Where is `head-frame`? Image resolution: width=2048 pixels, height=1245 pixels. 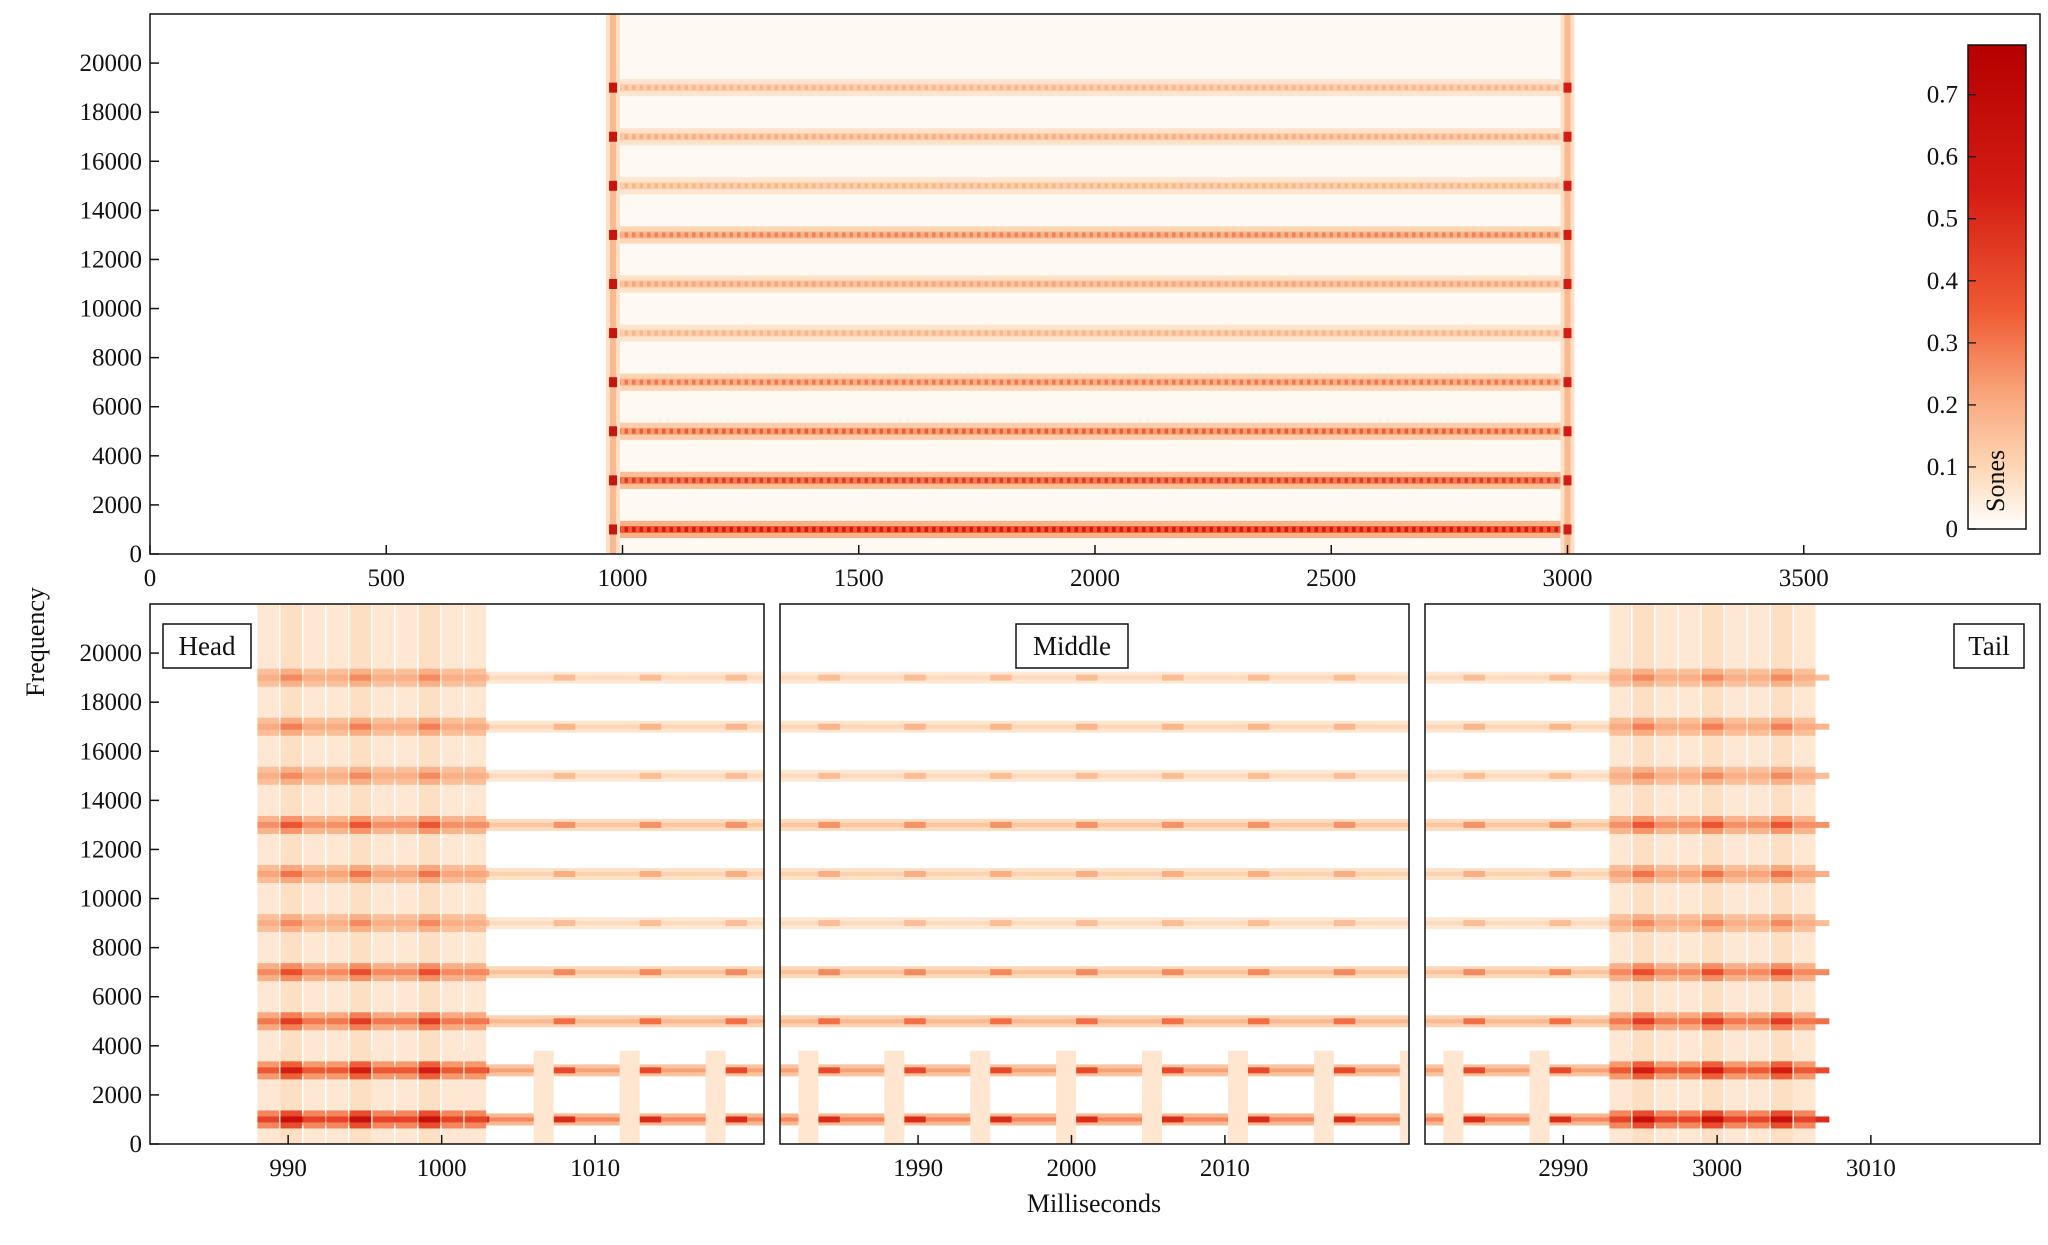 head-frame is located at coordinates (457, 874).